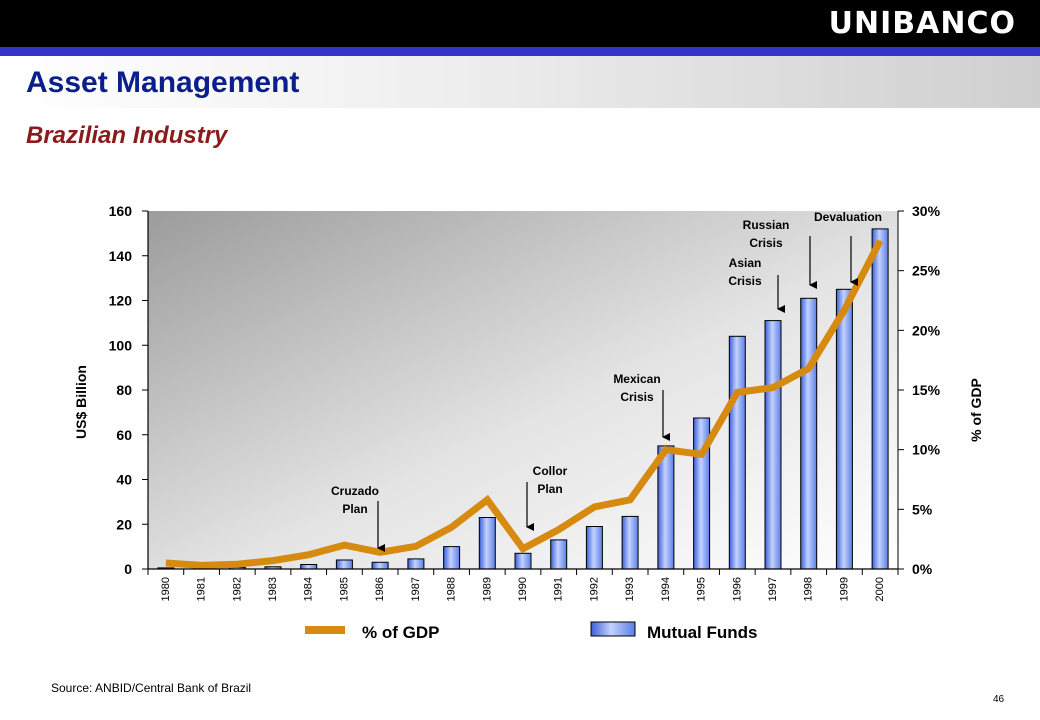  Describe the element at coordinates (745, 281) in the screenshot. I see `annotation-label-1997: Crisis` at that location.